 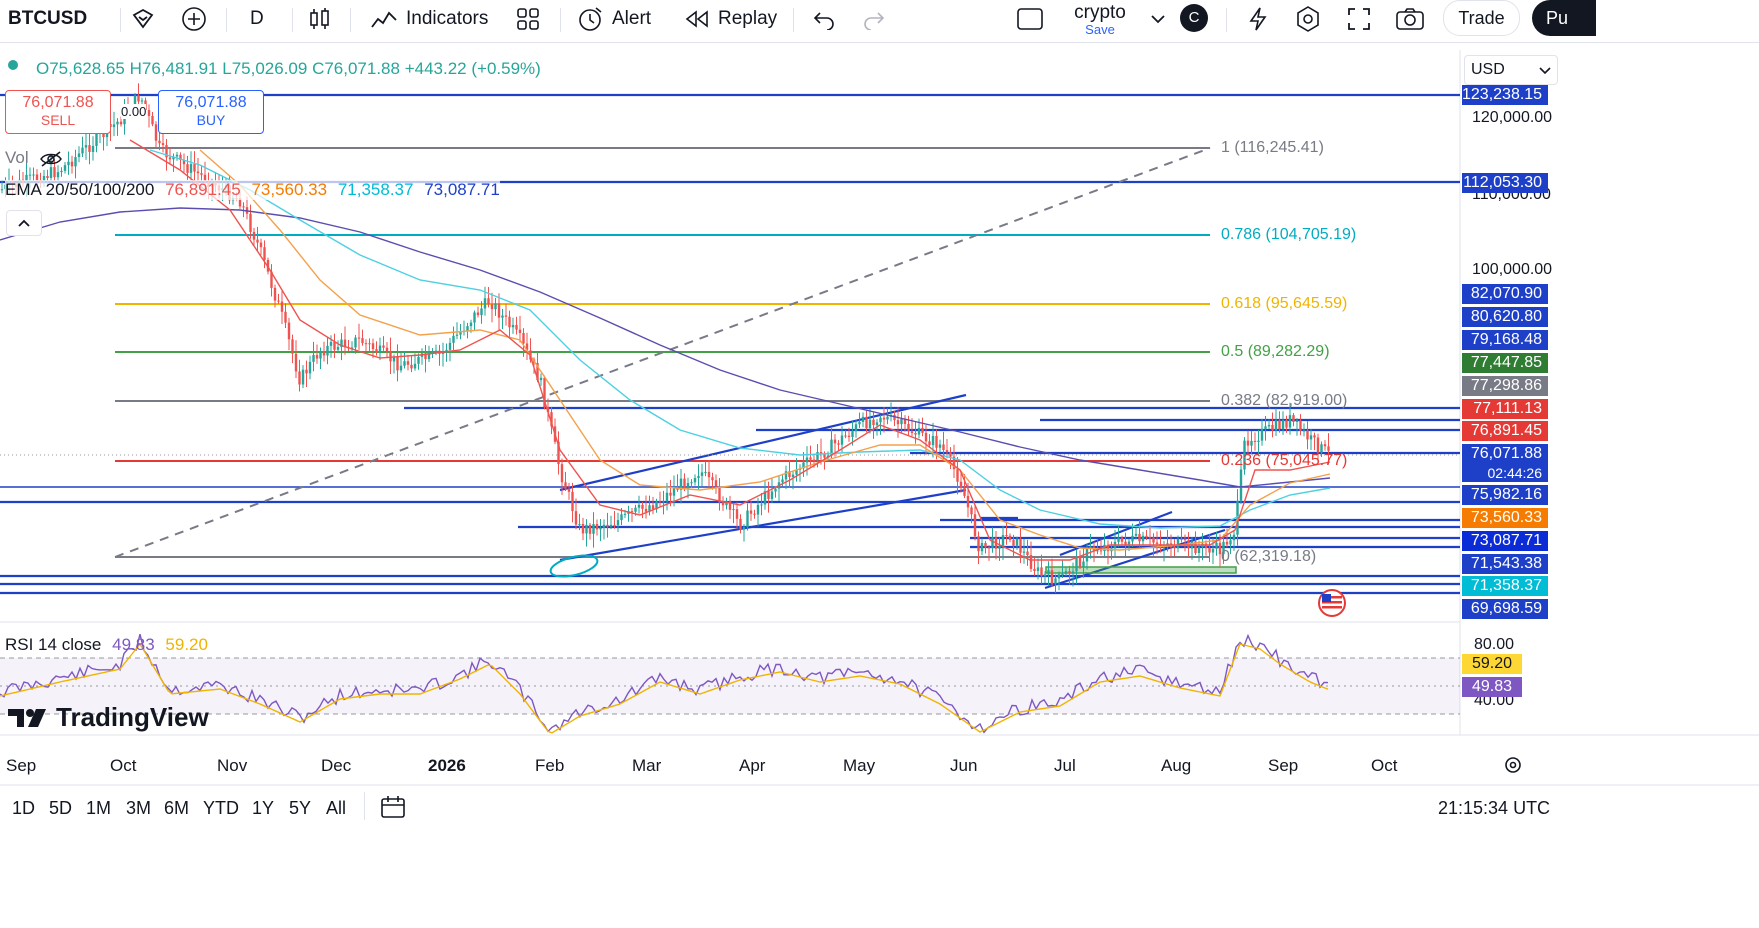 What do you see at coordinates (613, 19) in the screenshot?
I see `alert-button: Alert` at bounding box center [613, 19].